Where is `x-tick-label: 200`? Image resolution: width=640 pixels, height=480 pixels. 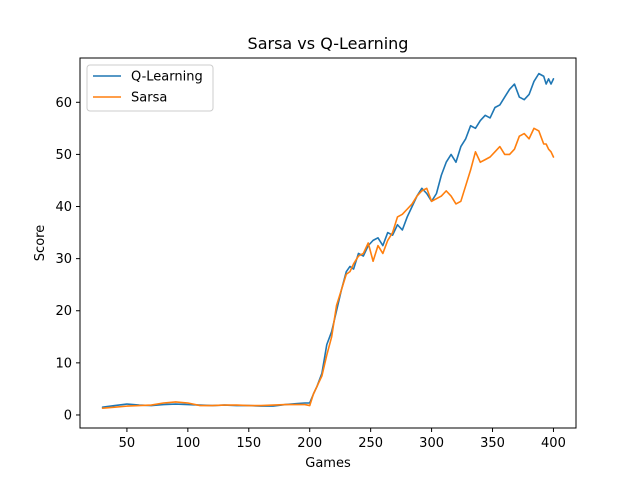
x-tick-label: 200 is located at coordinates (309, 443).